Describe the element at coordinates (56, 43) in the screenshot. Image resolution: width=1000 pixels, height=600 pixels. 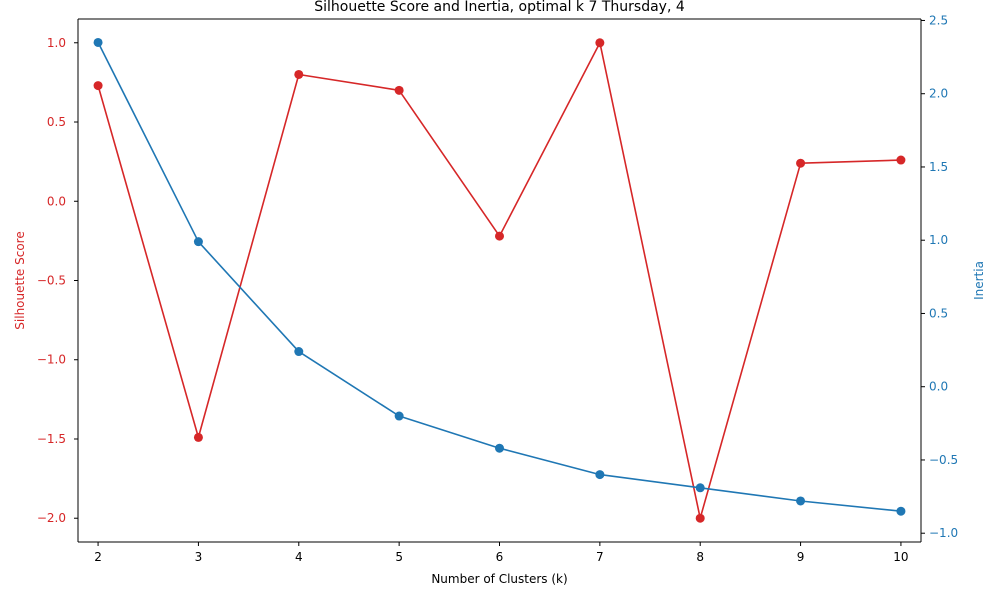
I see `left-y-tick-label: 1.0` at that location.